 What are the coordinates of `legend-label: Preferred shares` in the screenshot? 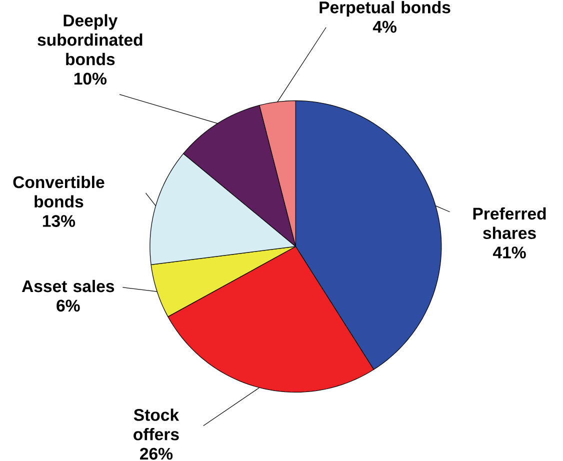 It's located at (509, 223).